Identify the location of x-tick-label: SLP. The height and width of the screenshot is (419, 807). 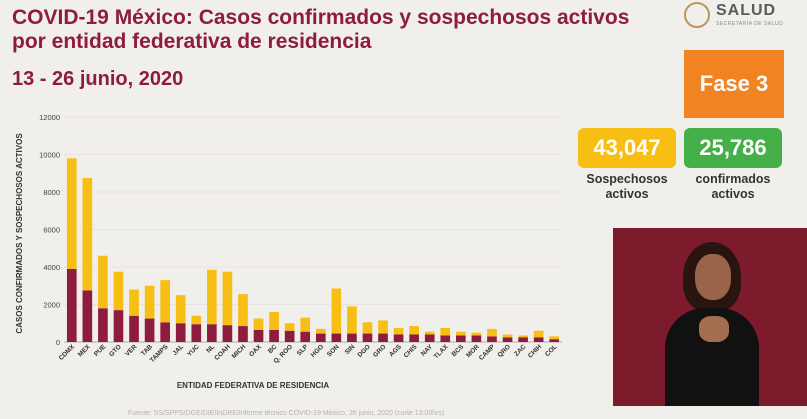
(303, 350).